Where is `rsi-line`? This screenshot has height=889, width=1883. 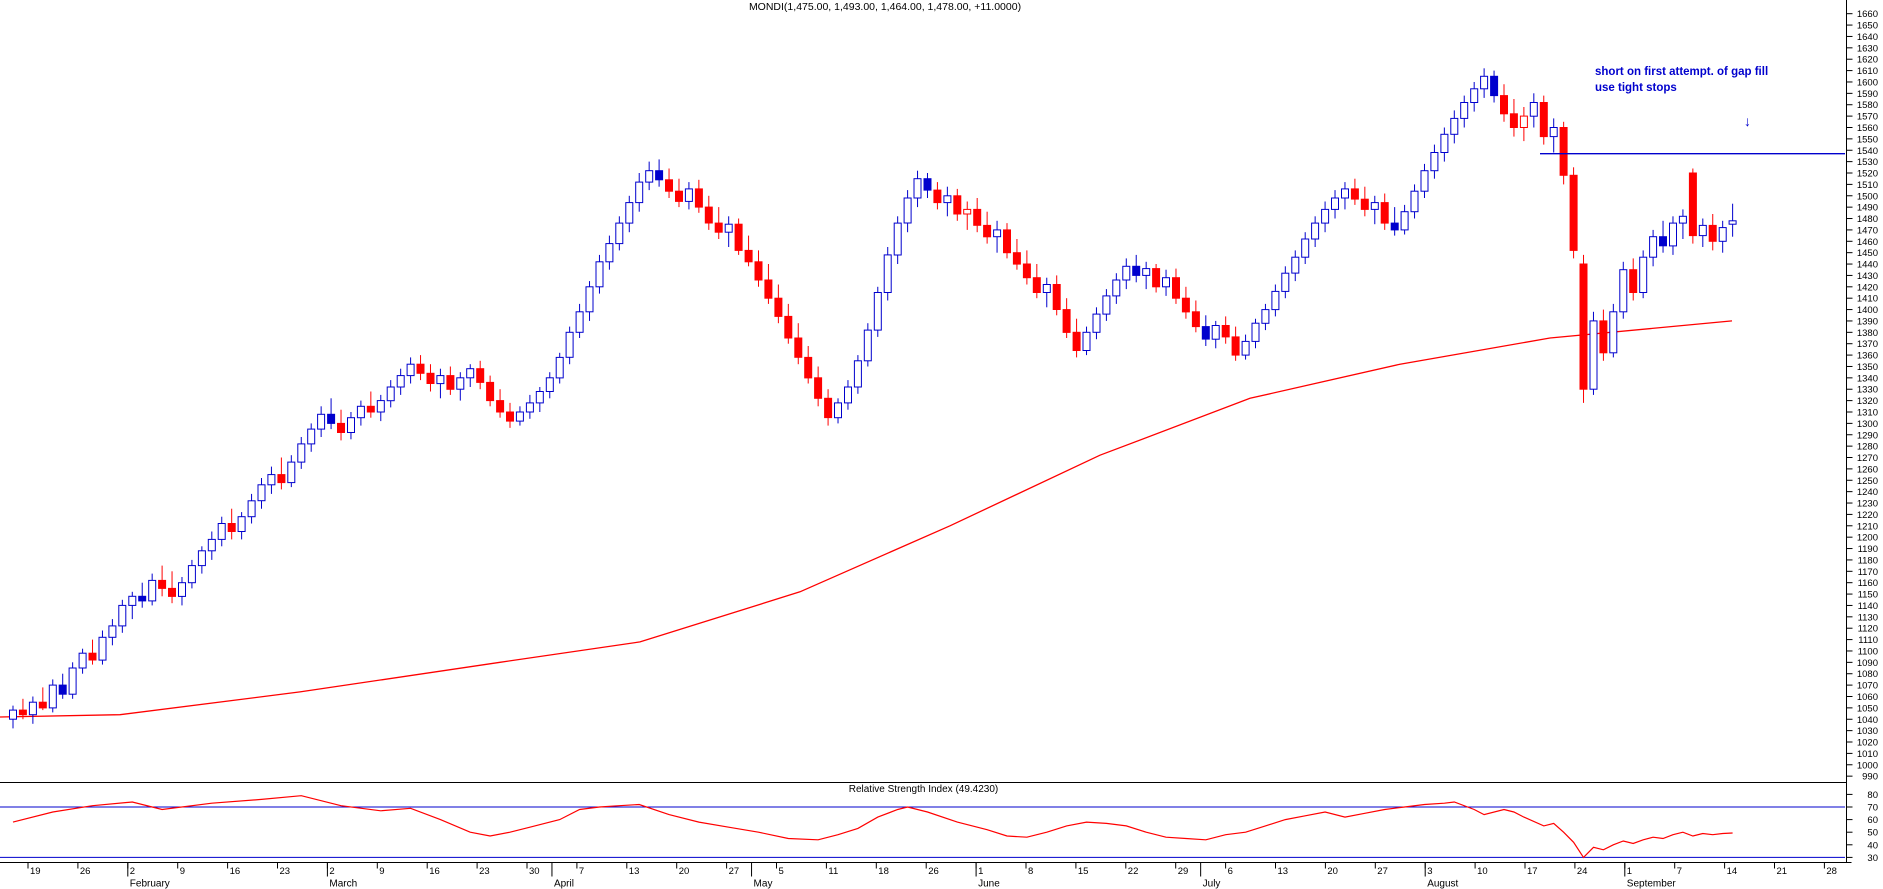 rsi-line is located at coordinates (872, 827).